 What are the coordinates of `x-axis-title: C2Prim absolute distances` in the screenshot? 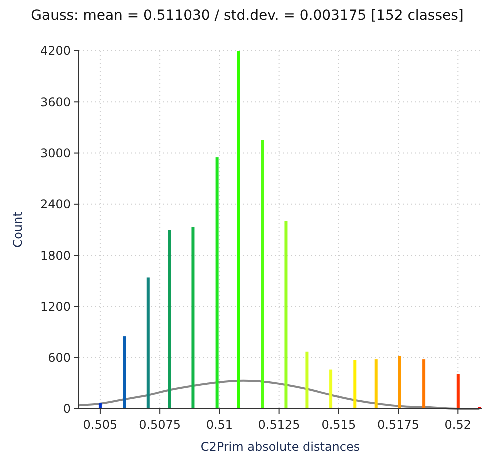 It's located at (280, 447).